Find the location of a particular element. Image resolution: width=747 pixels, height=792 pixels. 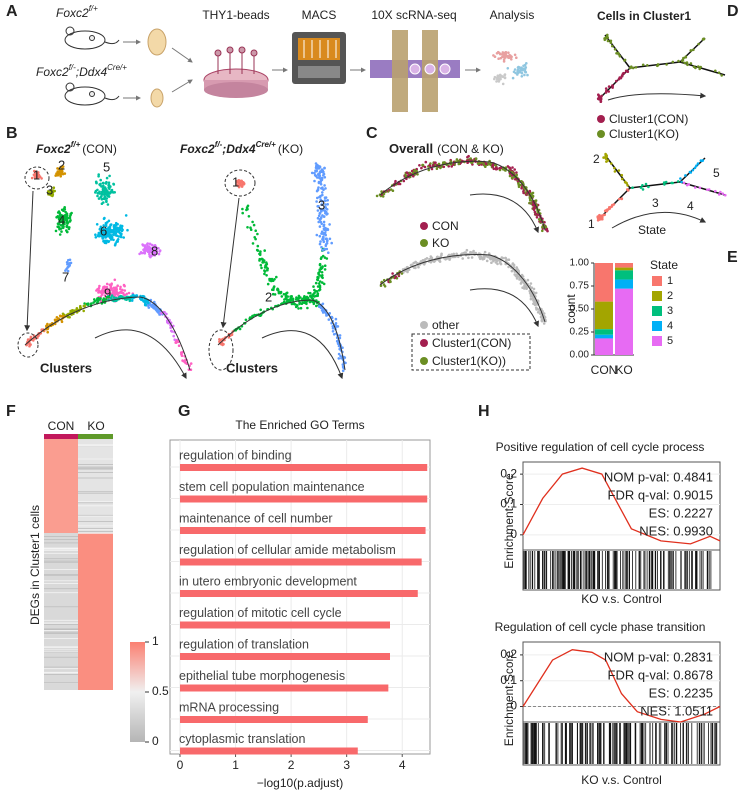

stat-annotation: ES: 0.2235 is located at coordinates (681, 692).